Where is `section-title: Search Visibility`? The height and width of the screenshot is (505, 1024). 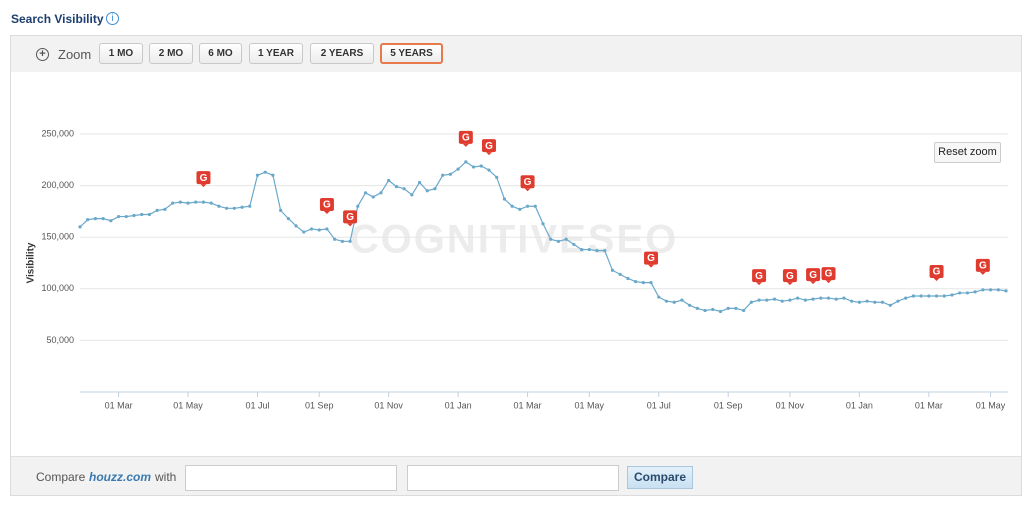 section-title: Search Visibility is located at coordinates (57, 19).